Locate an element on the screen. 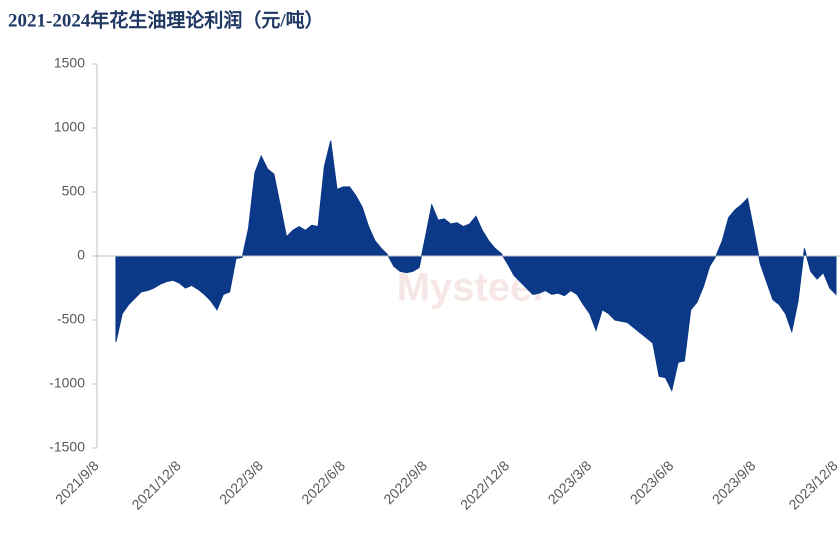 This screenshot has height=535, width=840. x-tick-label: 2023/12/8 is located at coordinates (812, 485).